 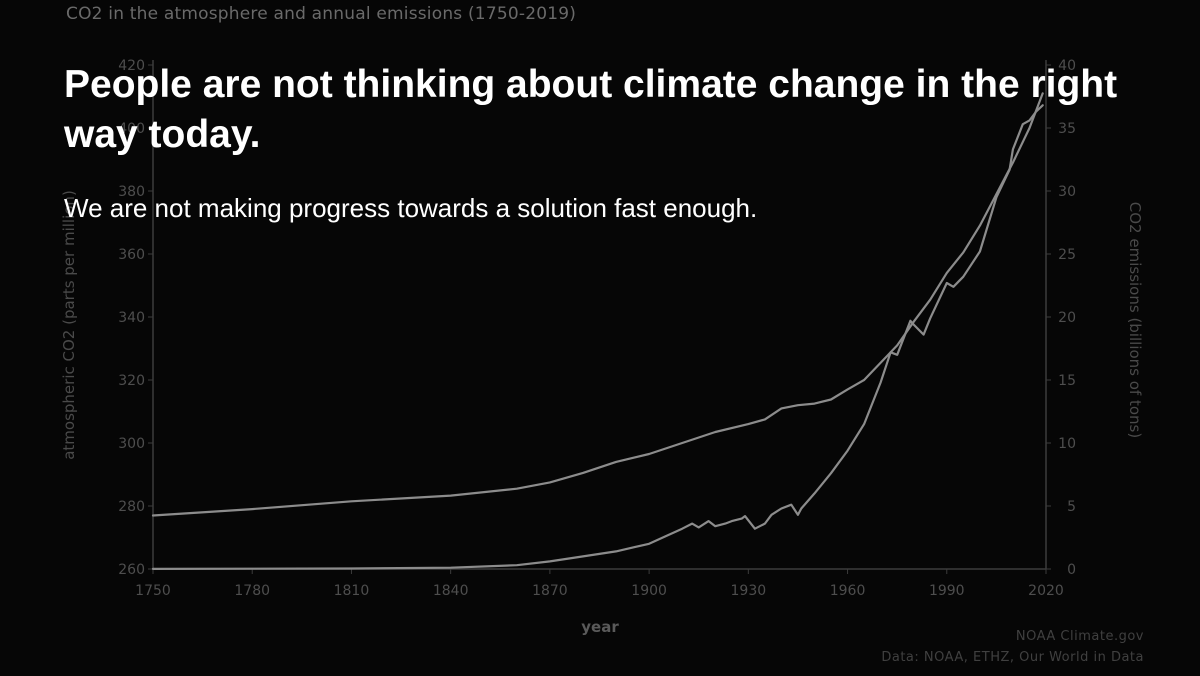 What do you see at coordinates (1071, 570) in the screenshot?
I see `y-right-tick-label: 0` at bounding box center [1071, 570].